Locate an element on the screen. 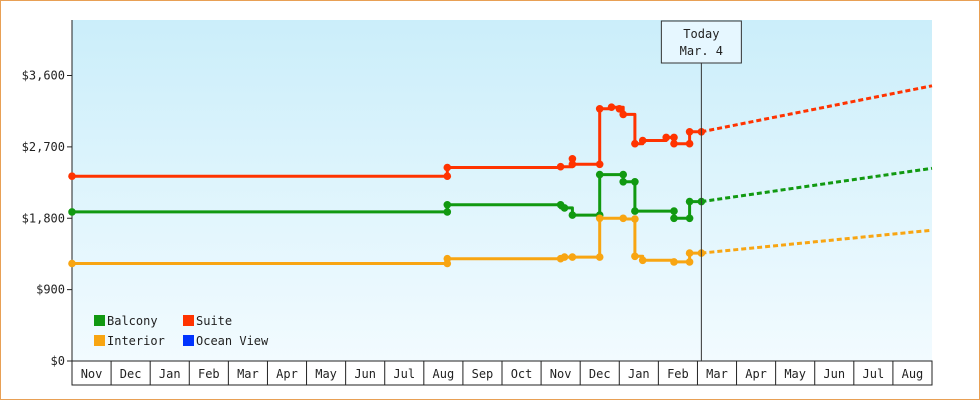 Image resolution: width=980 pixels, height=401 pixels. y-tick-label: $0 is located at coordinates (58, 361).